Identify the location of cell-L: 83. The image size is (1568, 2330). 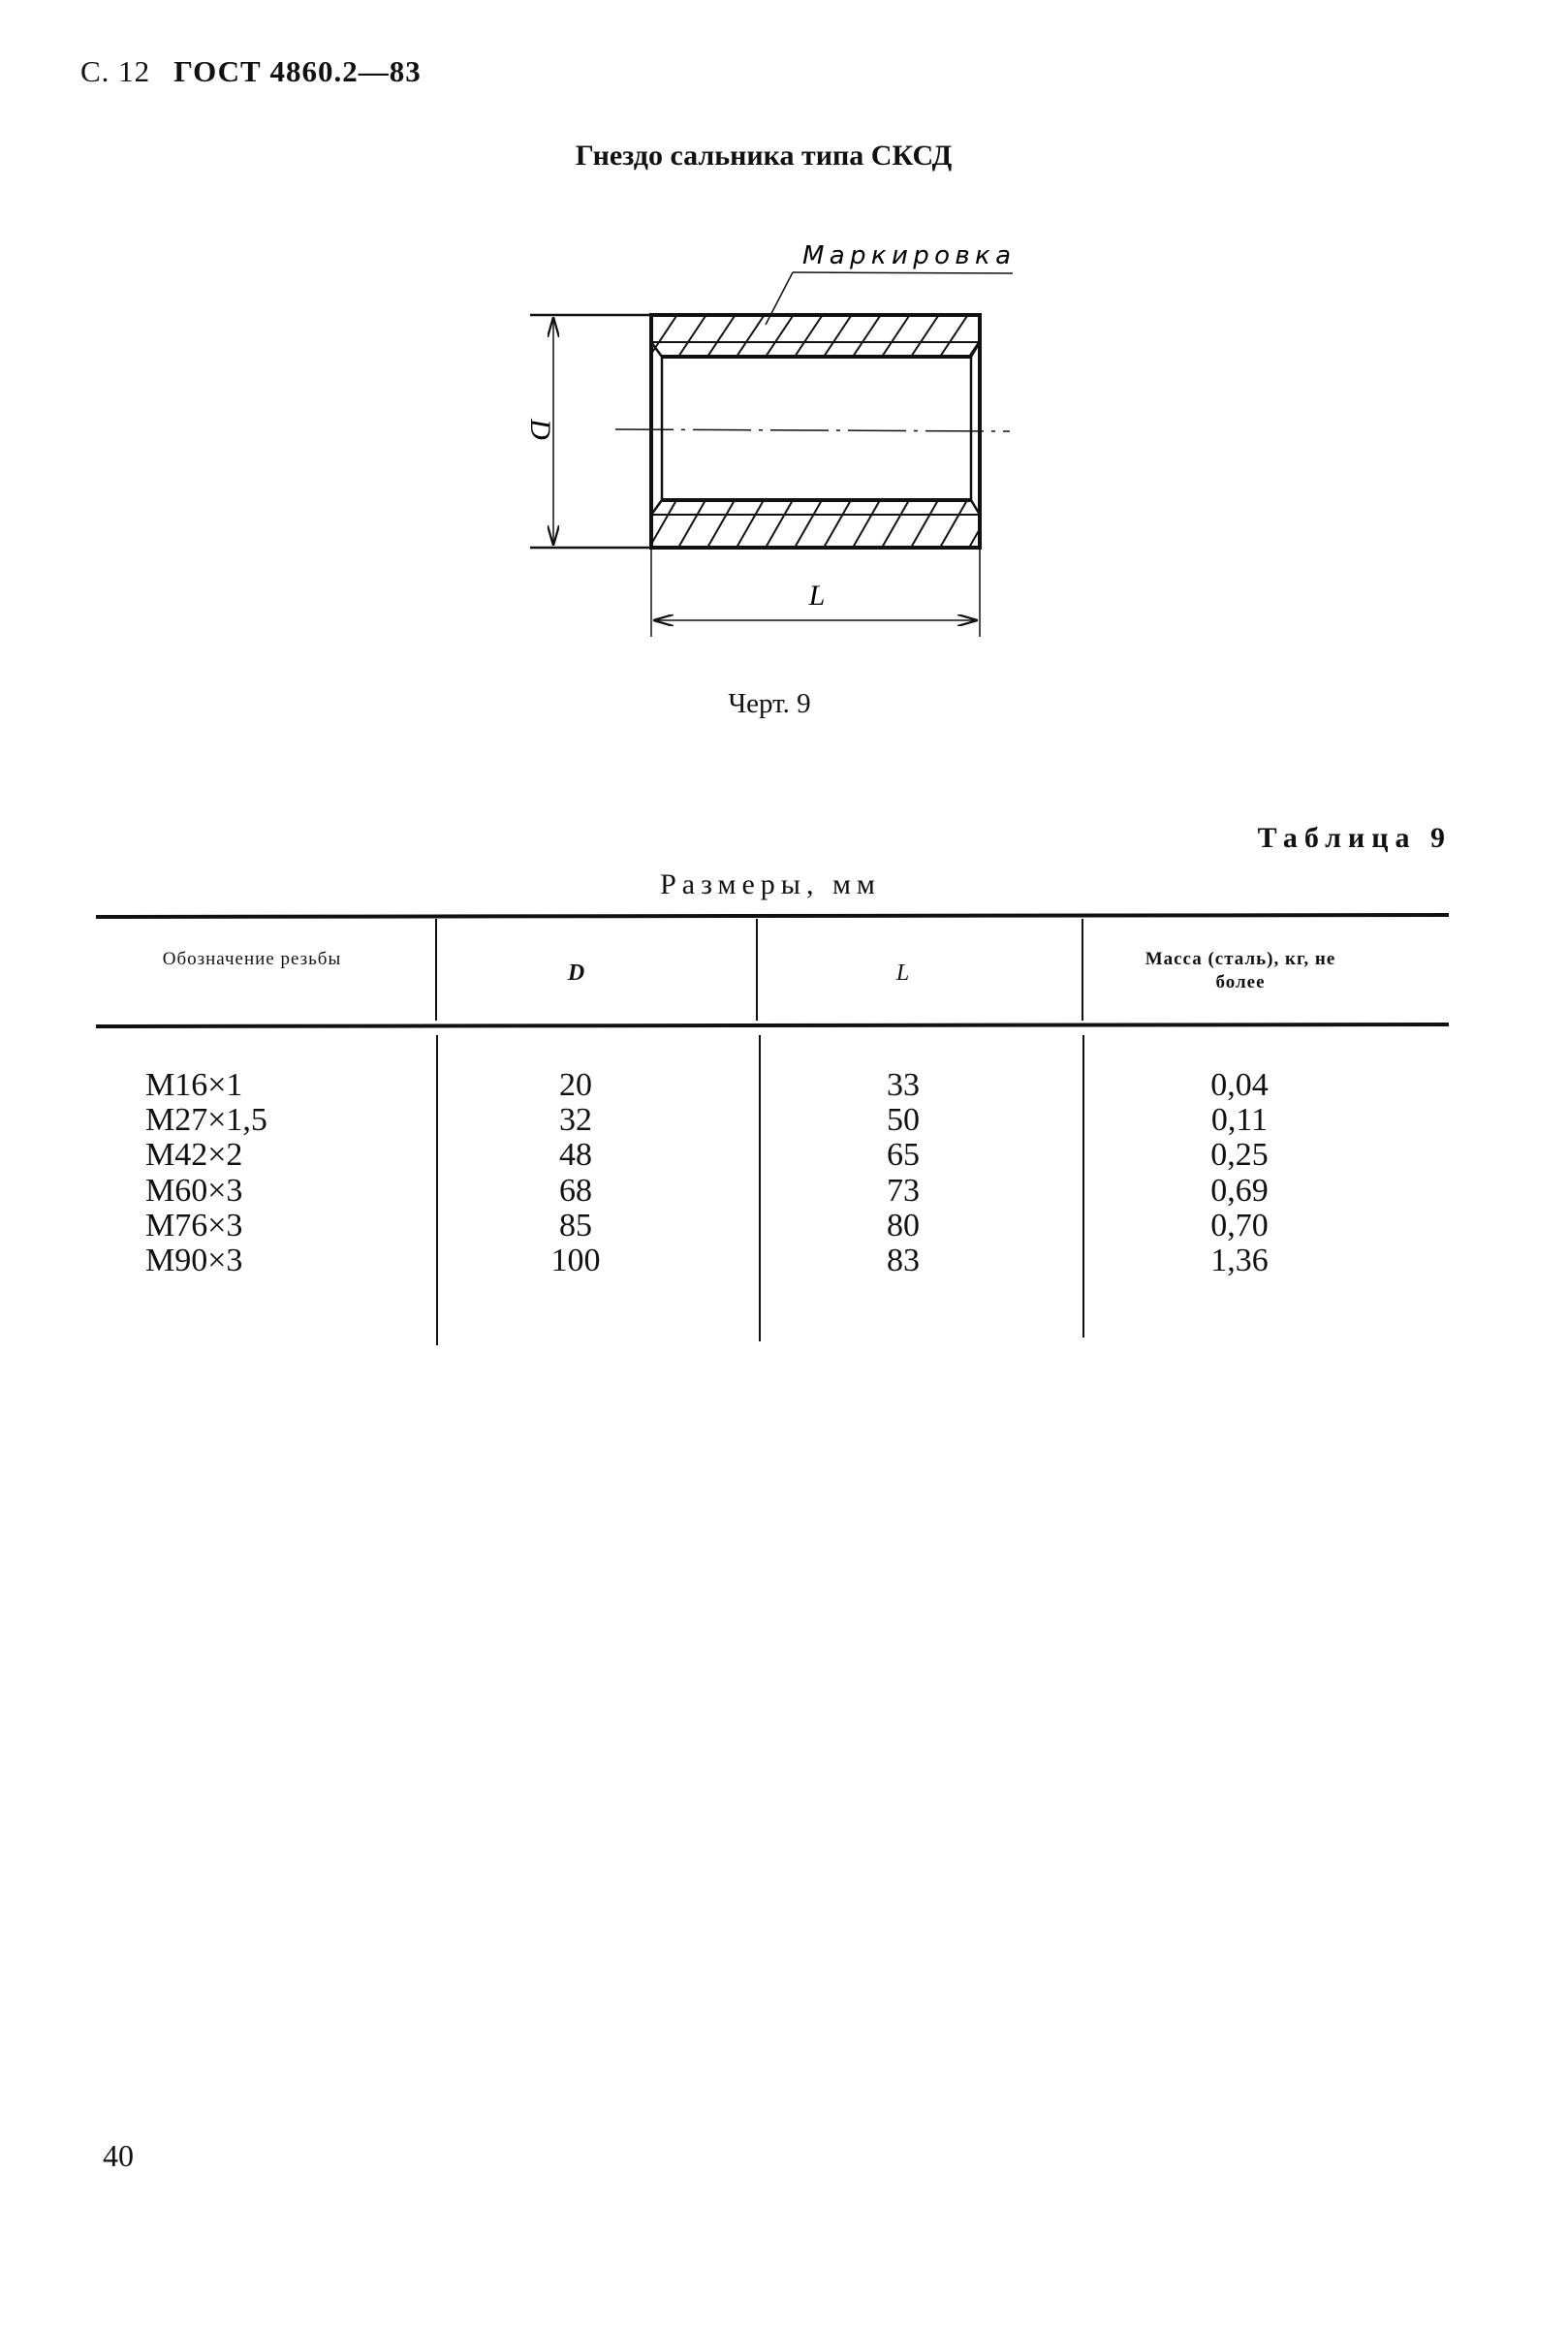
(904, 1261).